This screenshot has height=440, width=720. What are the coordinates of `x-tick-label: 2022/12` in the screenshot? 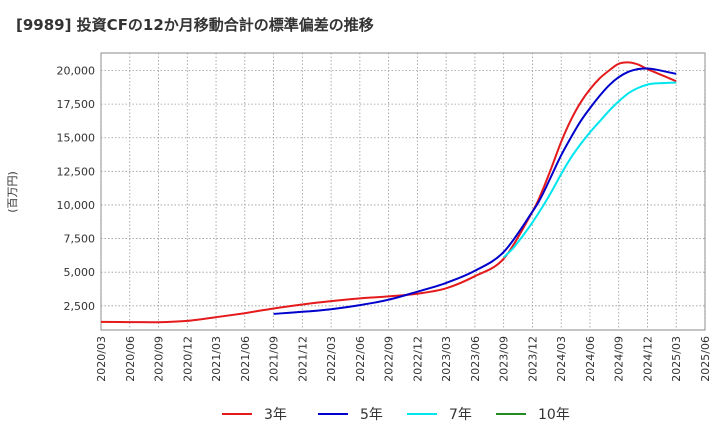 It's located at (417, 359).